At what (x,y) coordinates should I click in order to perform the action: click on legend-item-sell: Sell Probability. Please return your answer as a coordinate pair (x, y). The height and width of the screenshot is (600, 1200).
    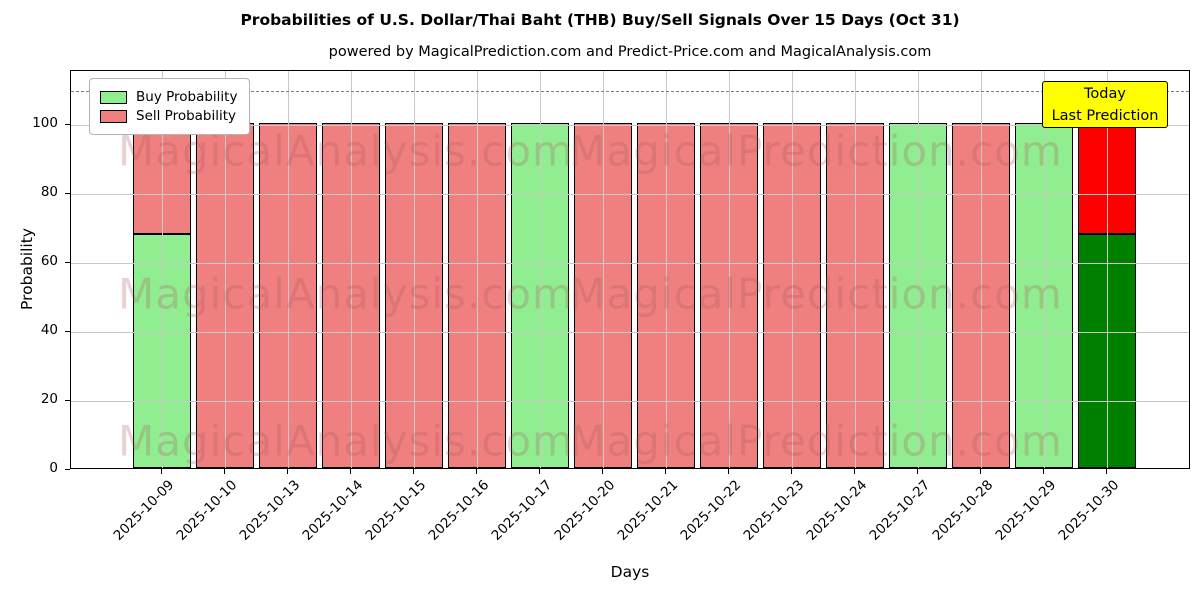
    Looking at the image, I should click on (168, 116).